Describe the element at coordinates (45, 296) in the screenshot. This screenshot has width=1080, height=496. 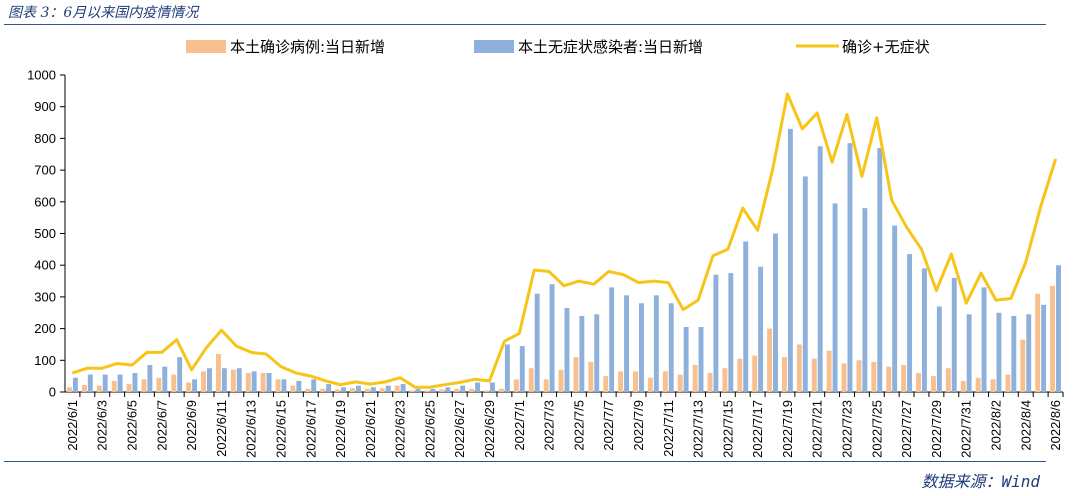
I see `y-tick-label: 300` at that location.